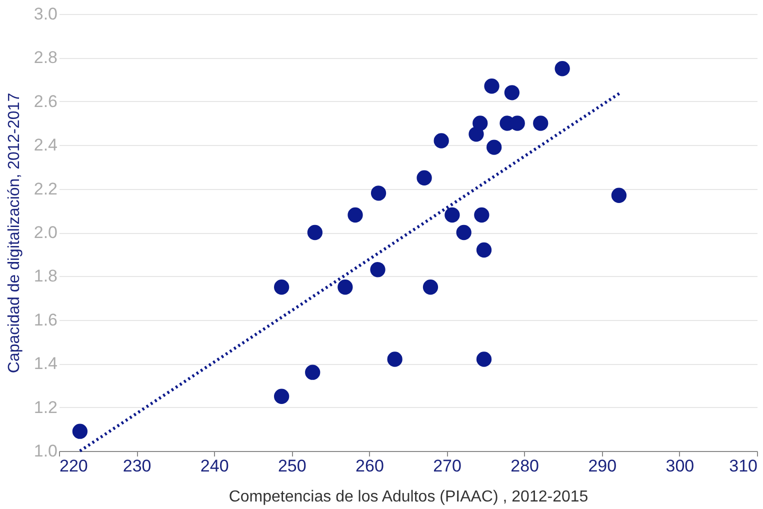 The height and width of the screenshot is (509, 763). Describe the element at coordinates (46, 451) in the screenshot. I see `y-tick-label: 1.0` at that location.